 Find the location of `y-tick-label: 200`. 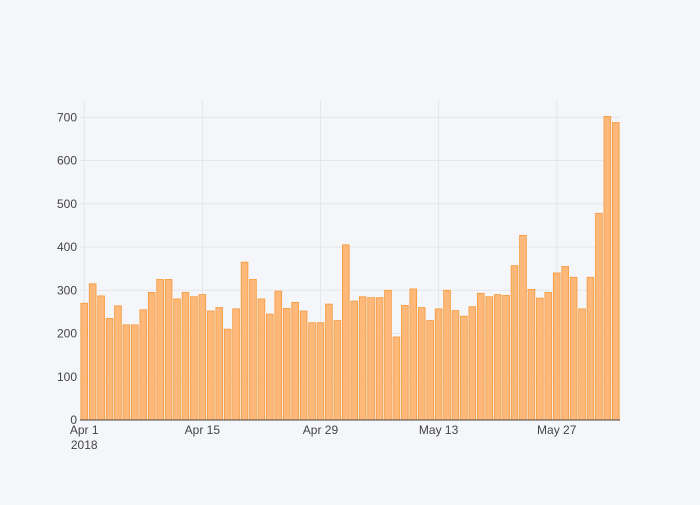

y-tick-label: 200 is located at coordinates (67, 334).